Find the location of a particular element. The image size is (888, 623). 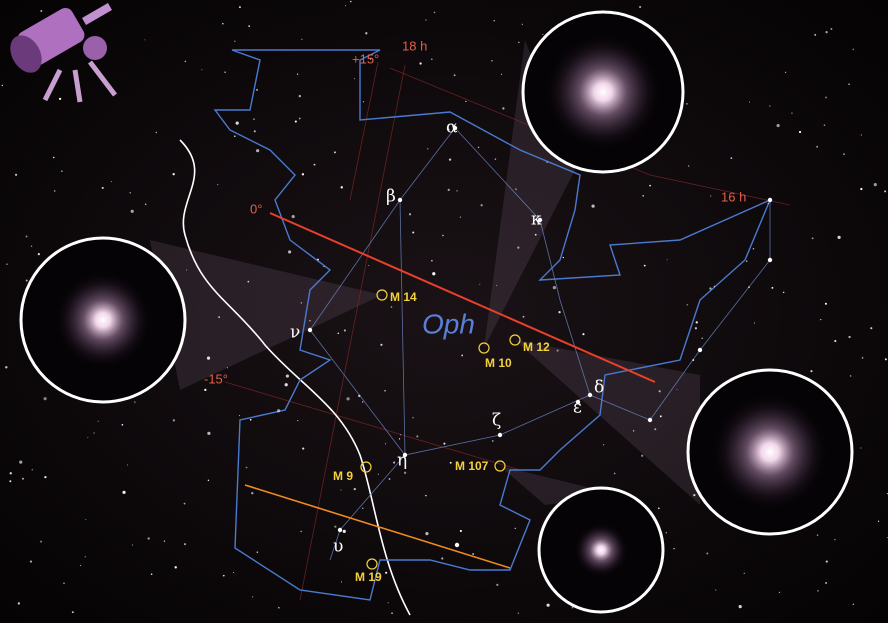

object-label: M 14 is located at coordinates (403, 297).